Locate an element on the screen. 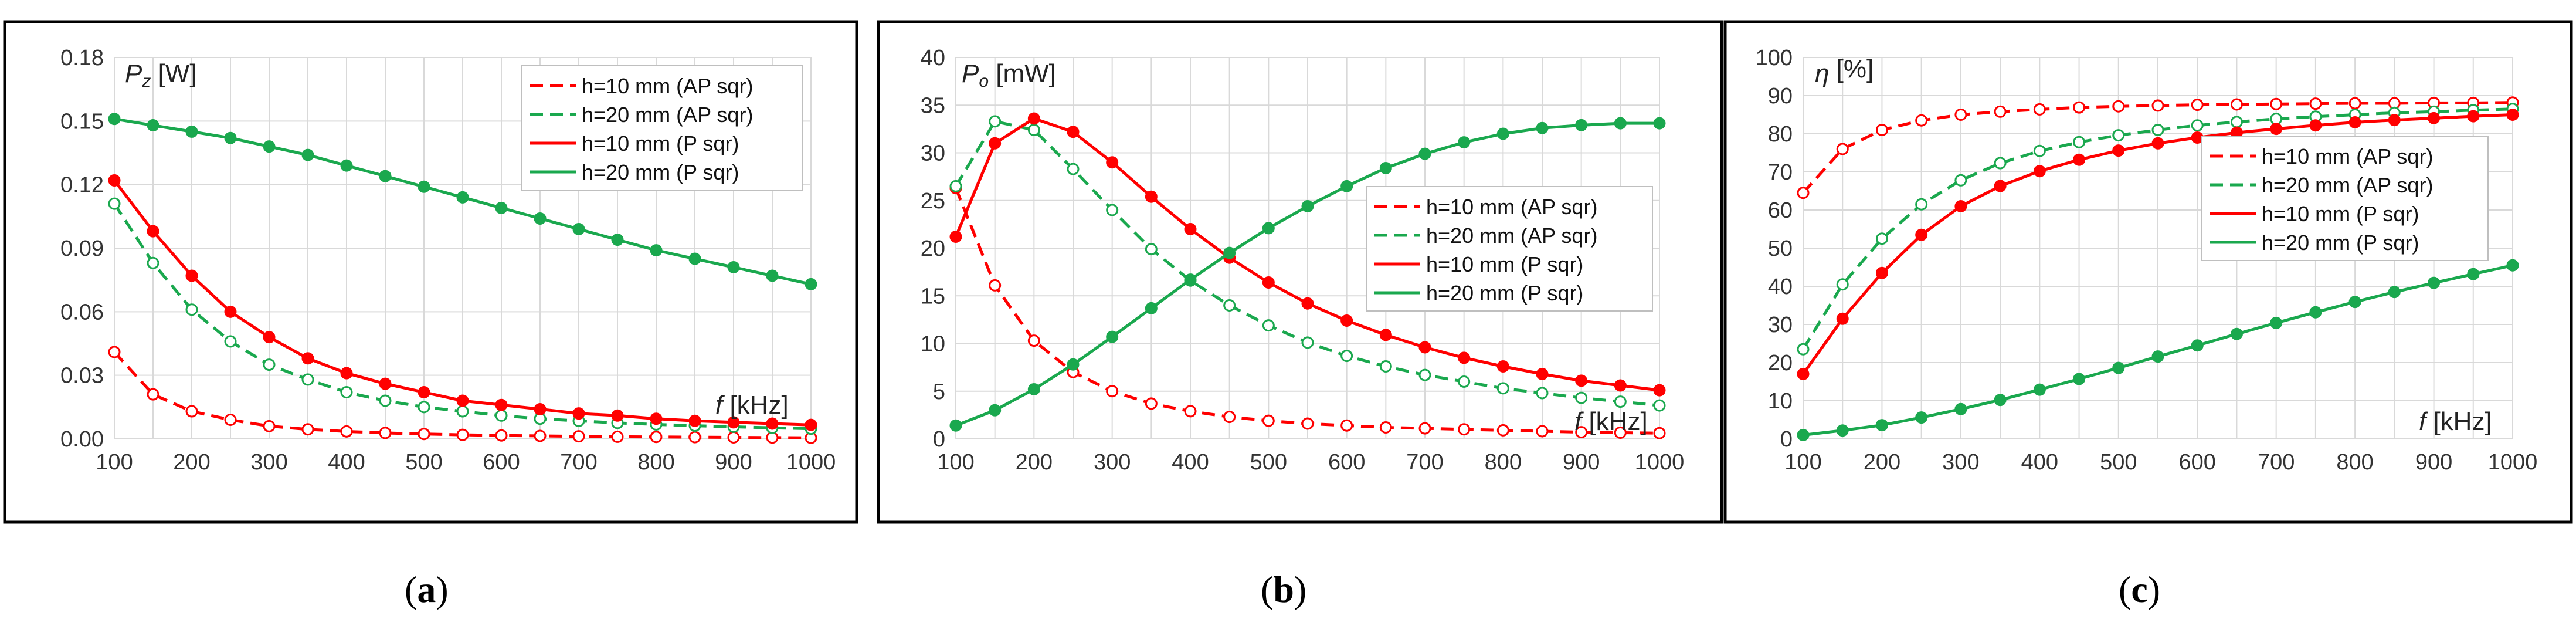  panel-label-b: (b) is located at coordinates (1284, 590).